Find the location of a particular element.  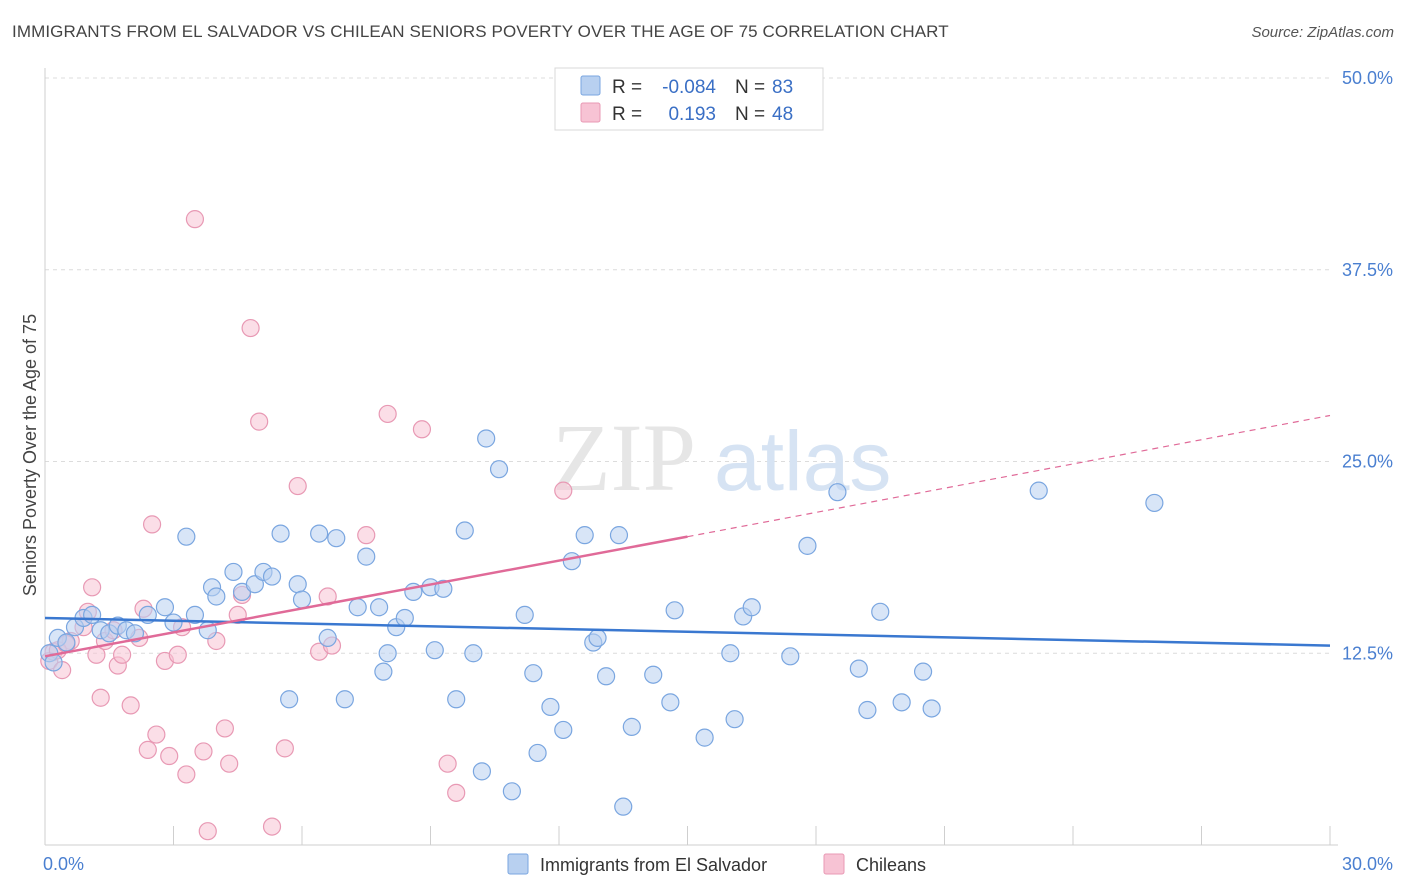

legend-n-value-1: 83 is located at coordinates (782, 87).